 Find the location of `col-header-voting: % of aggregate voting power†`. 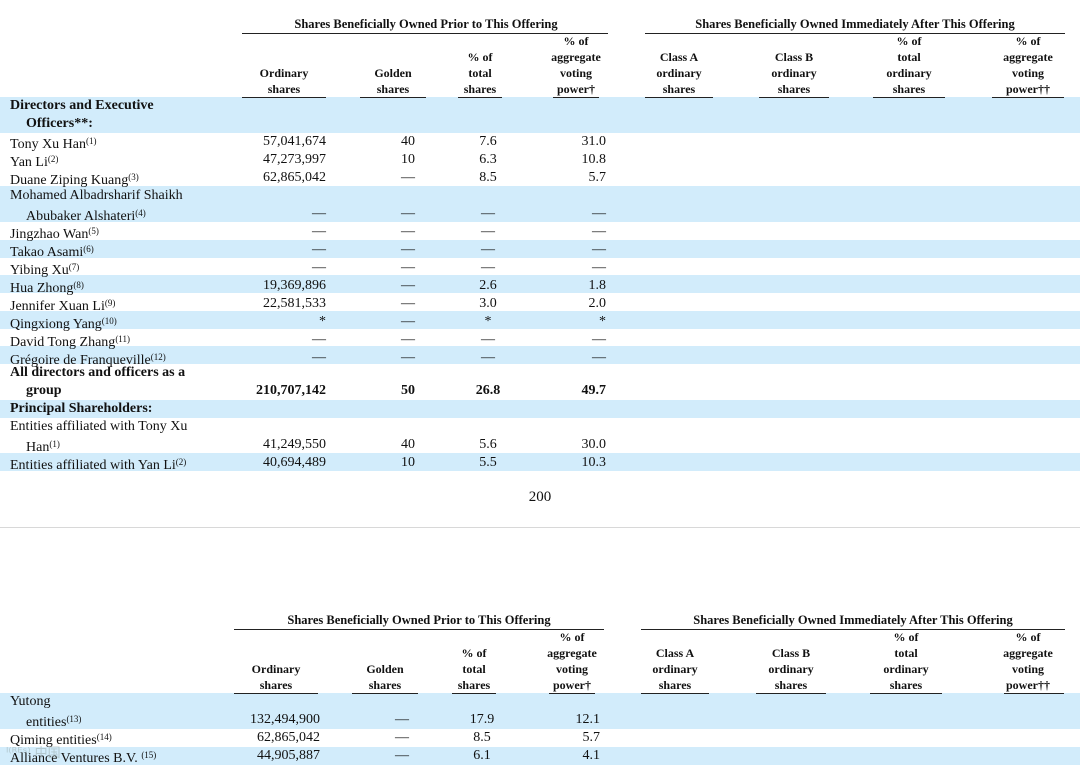

col-header-voting: % of aggregate voting power† is located at coordinates (572, 661).